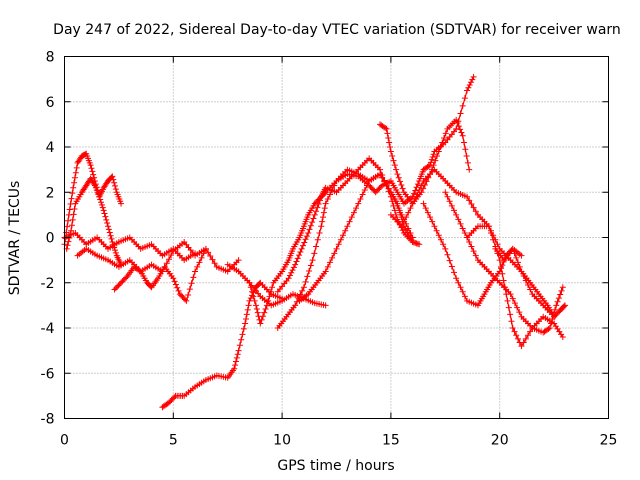 The image size is (640, 480). What do you see at coordinates (48, 329) in the screenshot?
I see `y-tick-label: -4` at bounding box center [48, 329].